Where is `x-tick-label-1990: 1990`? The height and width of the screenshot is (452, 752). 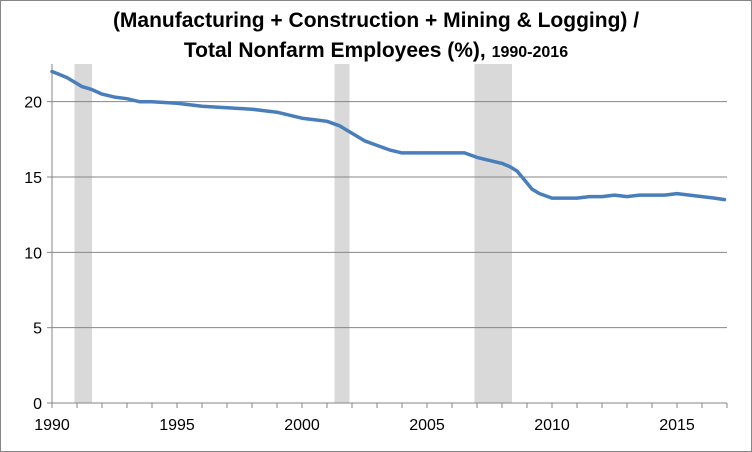 x-tick-label-1990: 1990 is located at coordinates (52, 425).